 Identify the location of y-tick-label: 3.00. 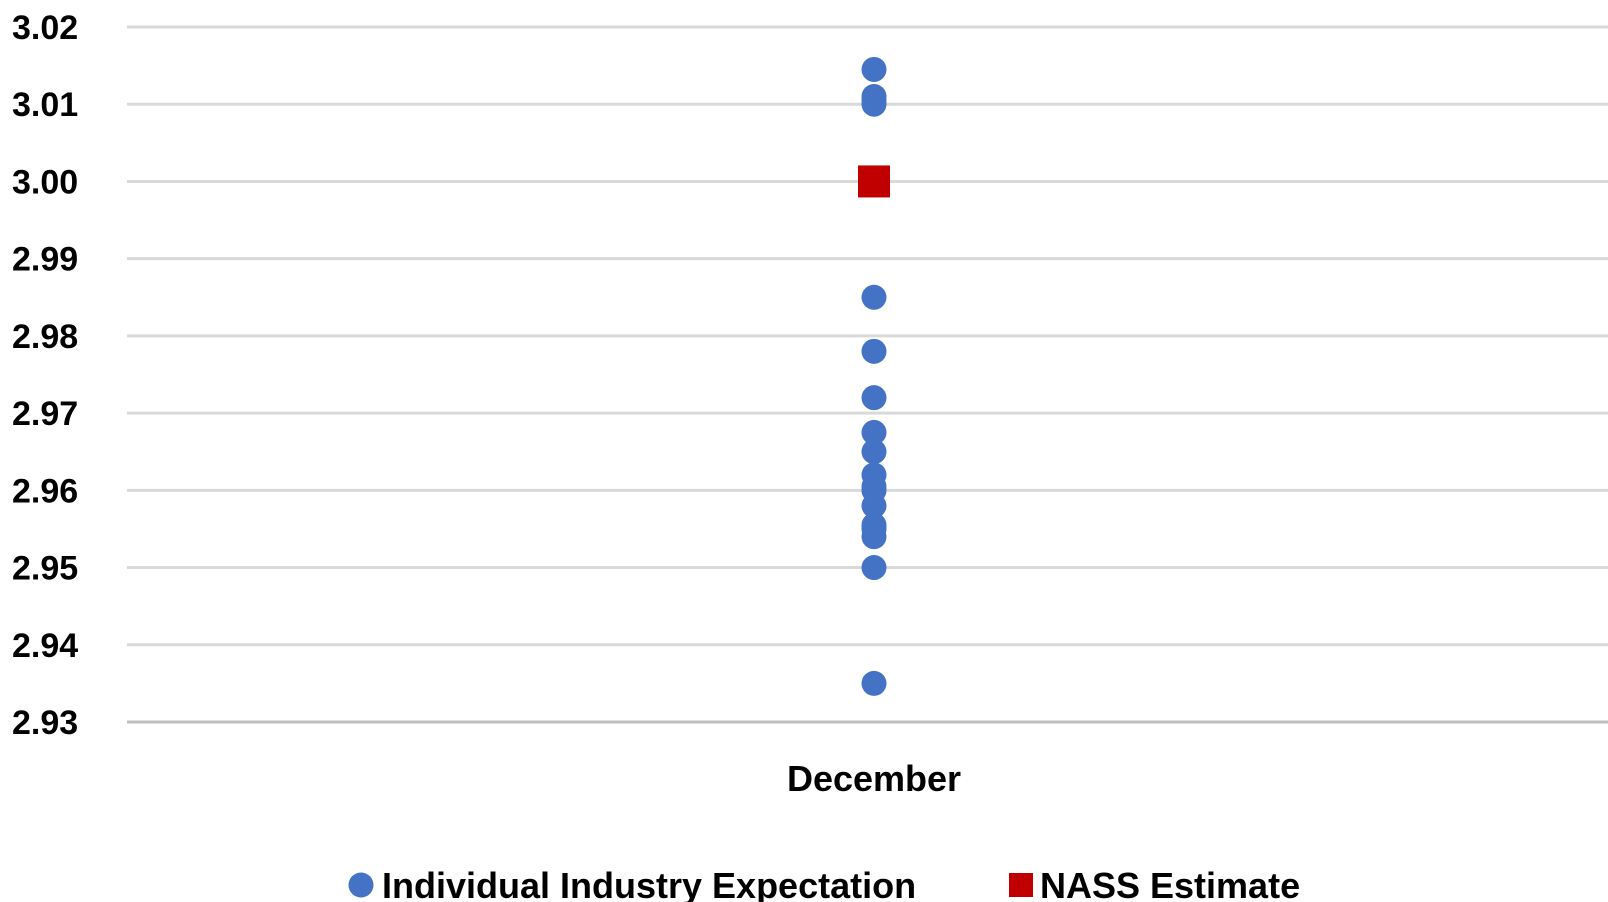
(45, 182).